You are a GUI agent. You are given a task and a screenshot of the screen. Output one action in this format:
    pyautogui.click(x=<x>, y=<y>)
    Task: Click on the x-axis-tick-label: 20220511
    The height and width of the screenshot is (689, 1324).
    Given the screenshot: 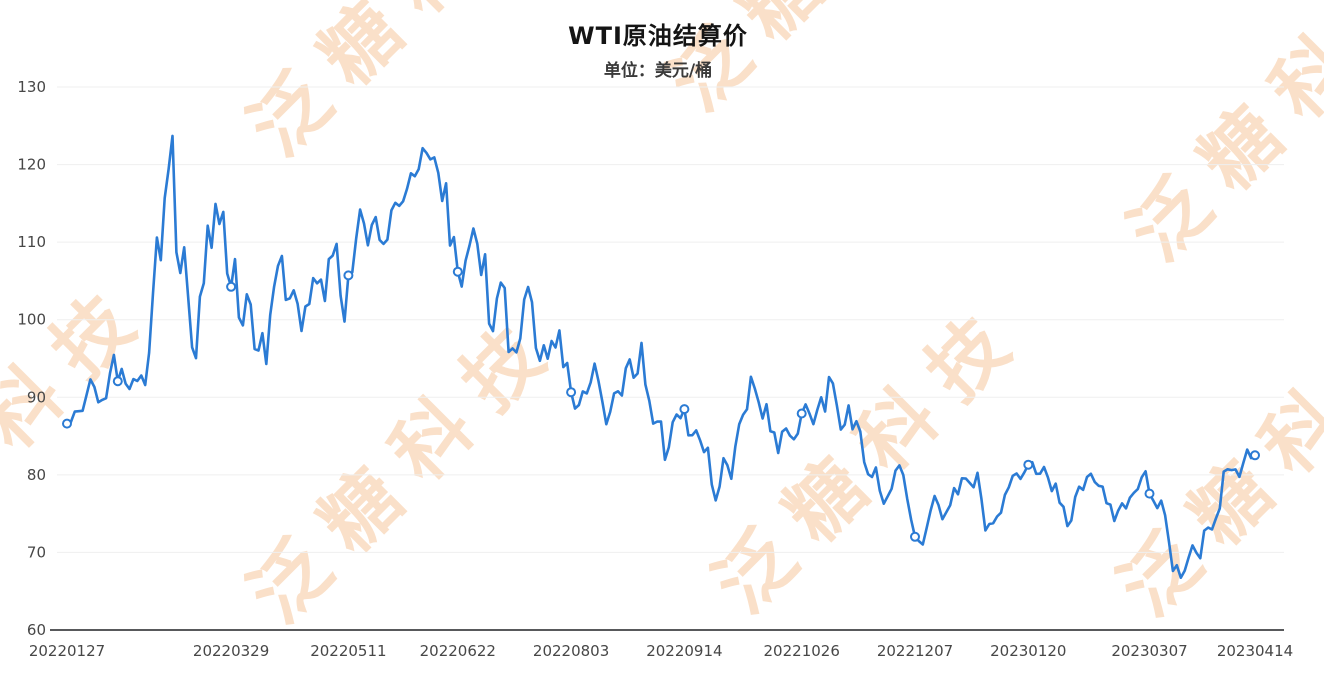 What is the action you would take?
    pyautogui.click(x=348, y=651)
    